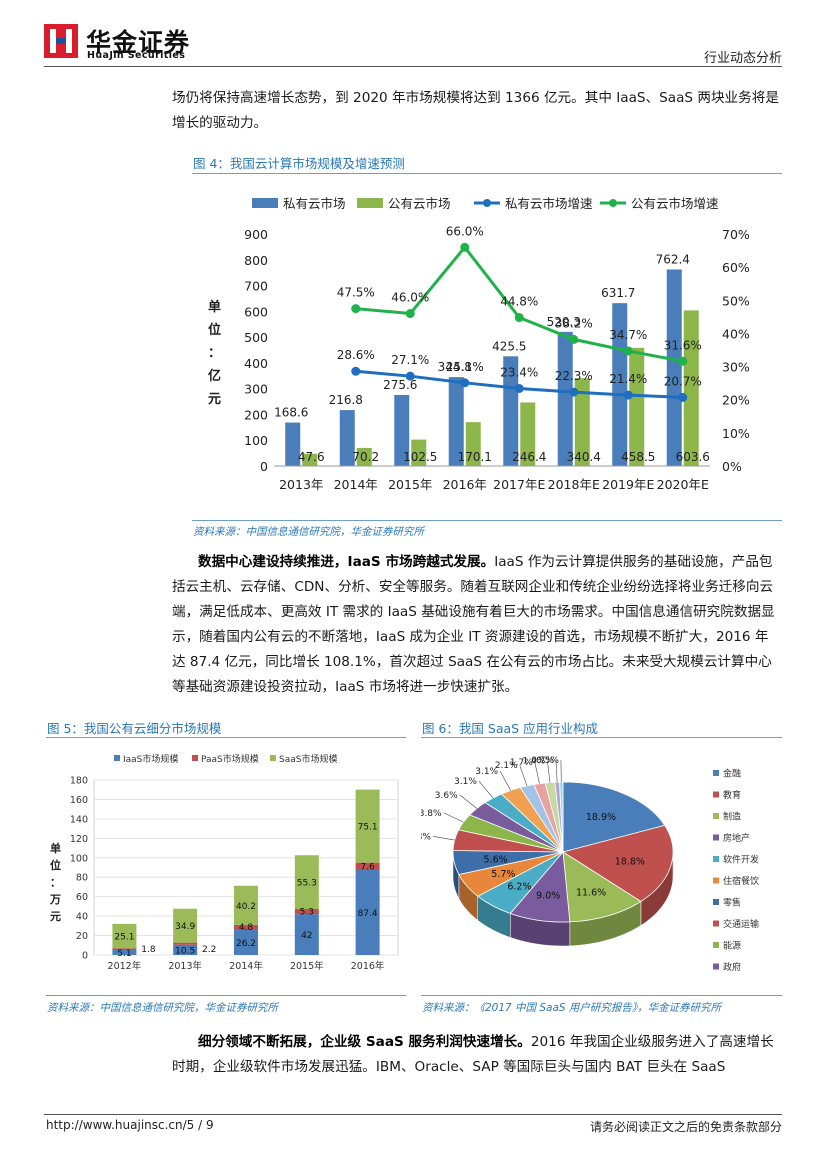 The image size is (827, 1169). Describe the element at coordinates (732, 817) in the screenshot. I see `fig6-legend-label: 制造` at that location.